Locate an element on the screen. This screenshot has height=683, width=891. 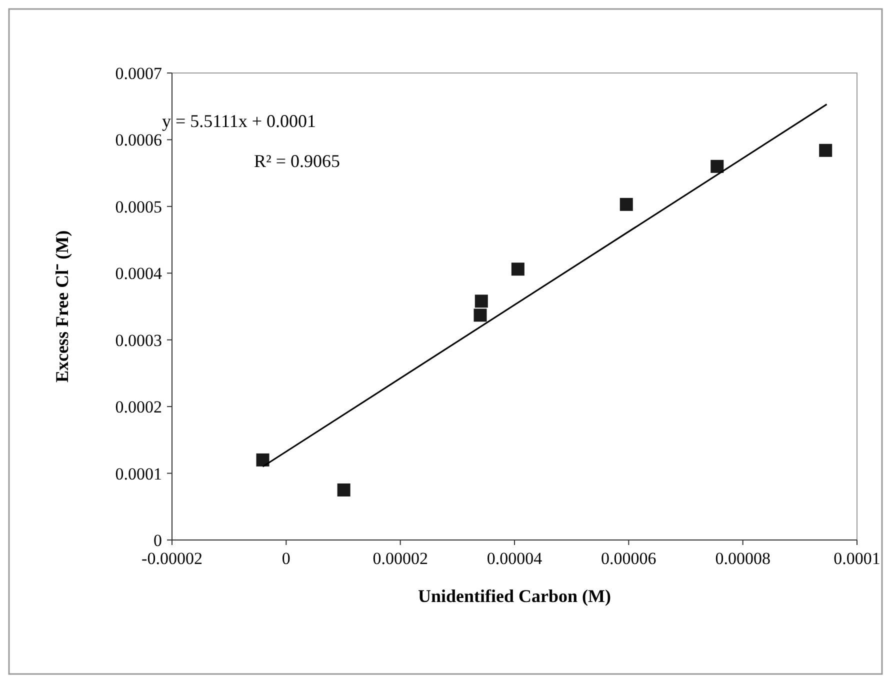
x-tick-label: 0.00004 is located at coordinates (514, 558).